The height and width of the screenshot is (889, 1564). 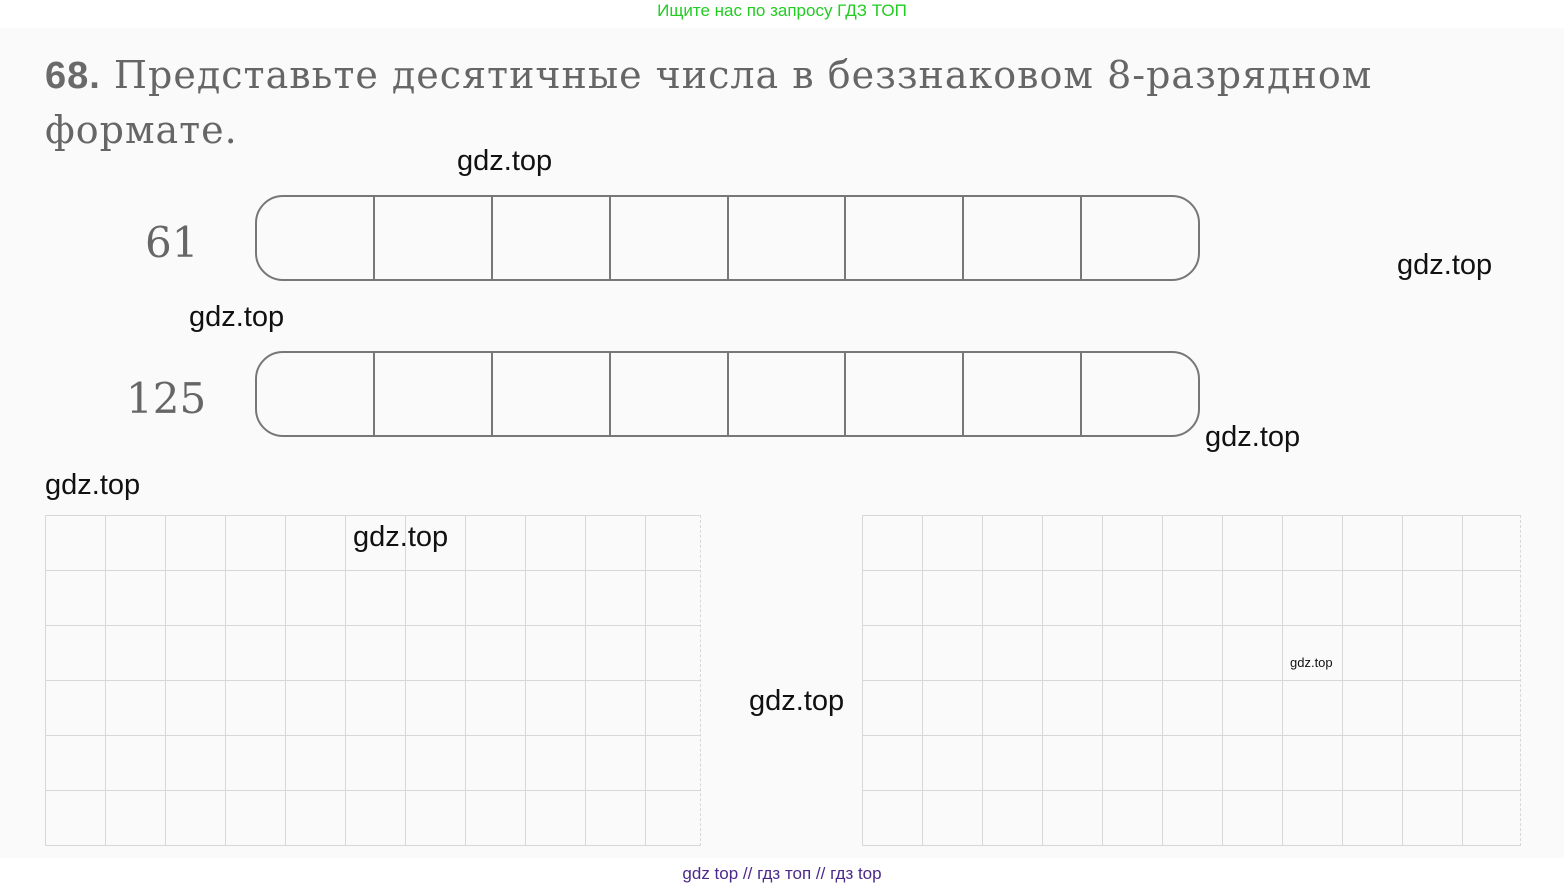 What do you see at coordinates (172, 242) in the screenshot?
I see `number-label: 61` at bounding box center [172, 242].